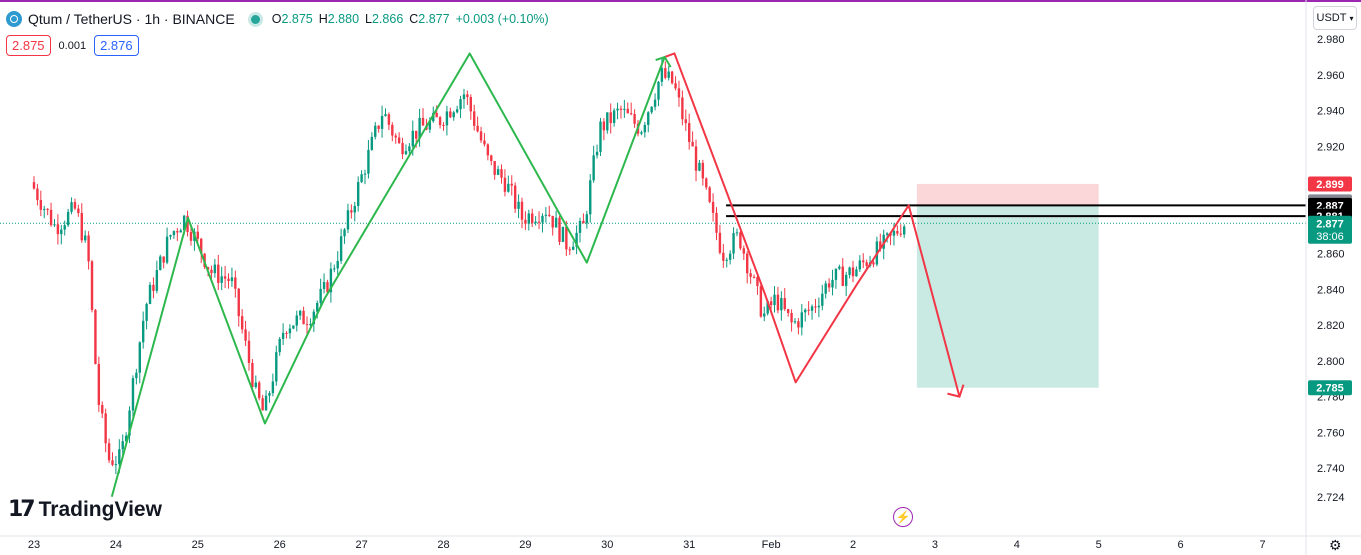 The height and width of the screenshot is (555, 1361). Describe the element at coordinates (1181, 545) in the screenshot. I see `x-tick-label: 6` at that location.